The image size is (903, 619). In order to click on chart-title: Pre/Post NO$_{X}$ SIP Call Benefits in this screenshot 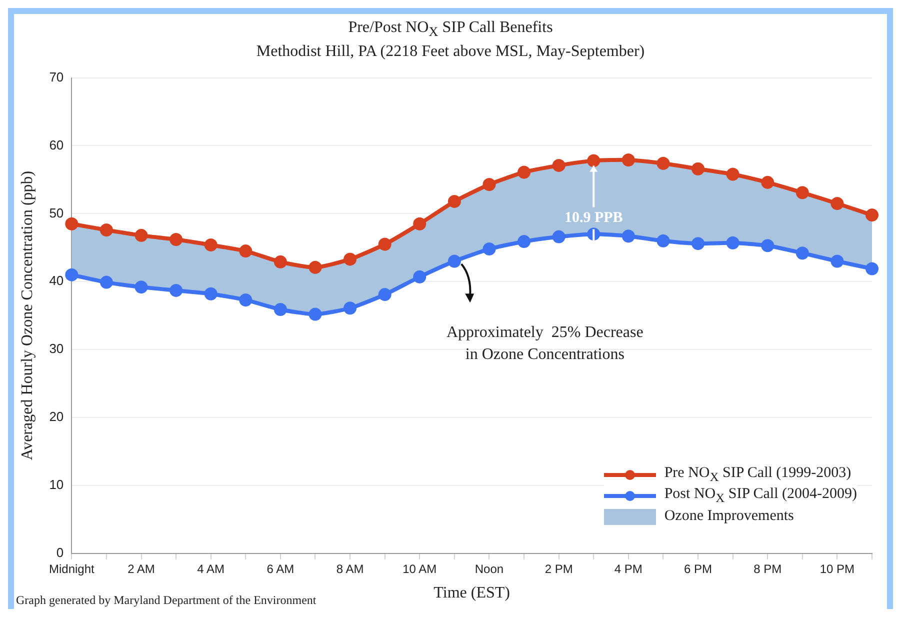, I will do `click(450, 30)`.